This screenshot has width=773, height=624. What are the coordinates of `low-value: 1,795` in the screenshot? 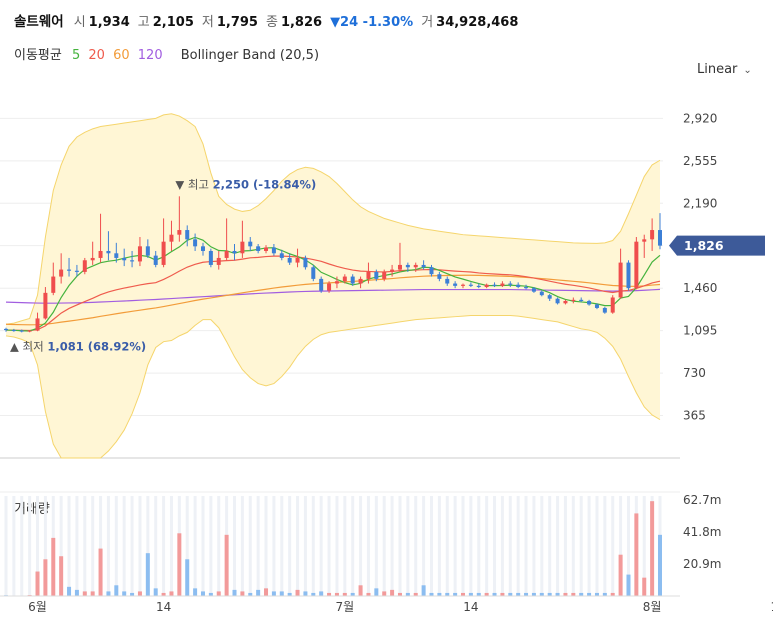 It's located at (237, 22).